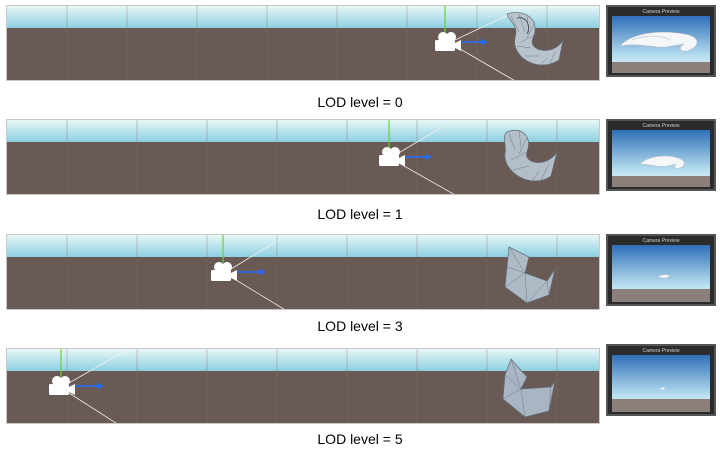 The image size is (720, 454). I want to click on lod-caption-0: LOD level = 0, so click(360, 102).